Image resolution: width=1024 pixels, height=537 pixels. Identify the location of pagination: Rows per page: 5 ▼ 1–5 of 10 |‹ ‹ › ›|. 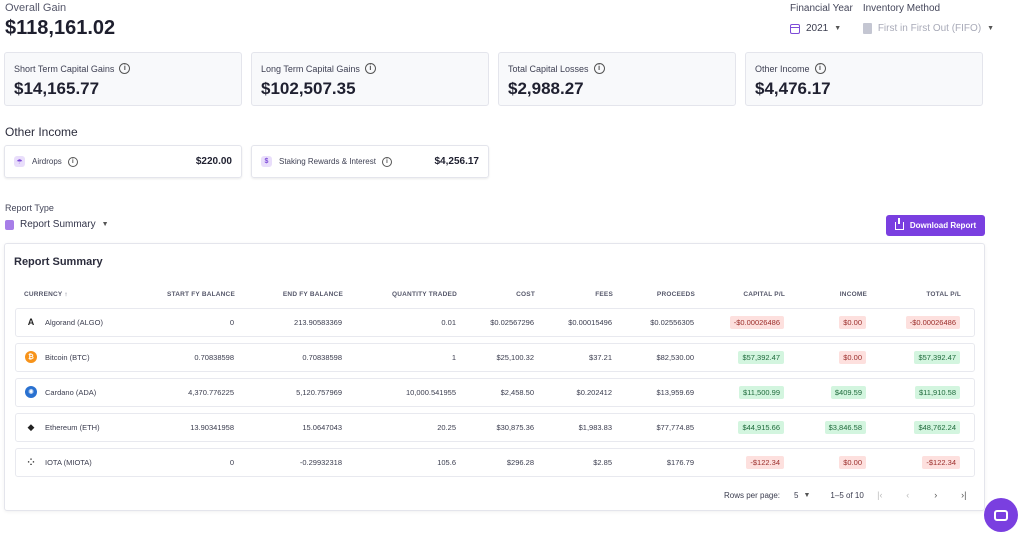
(847, 495).